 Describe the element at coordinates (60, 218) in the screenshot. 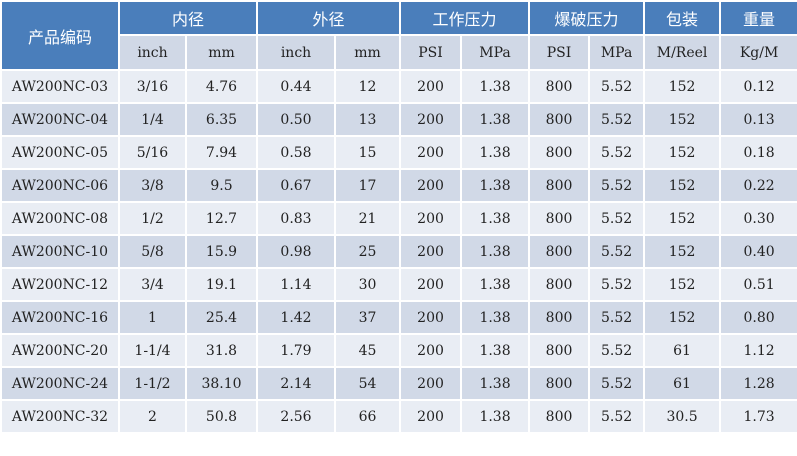

I see `product-code-cell: AW200NC-08` at that location.